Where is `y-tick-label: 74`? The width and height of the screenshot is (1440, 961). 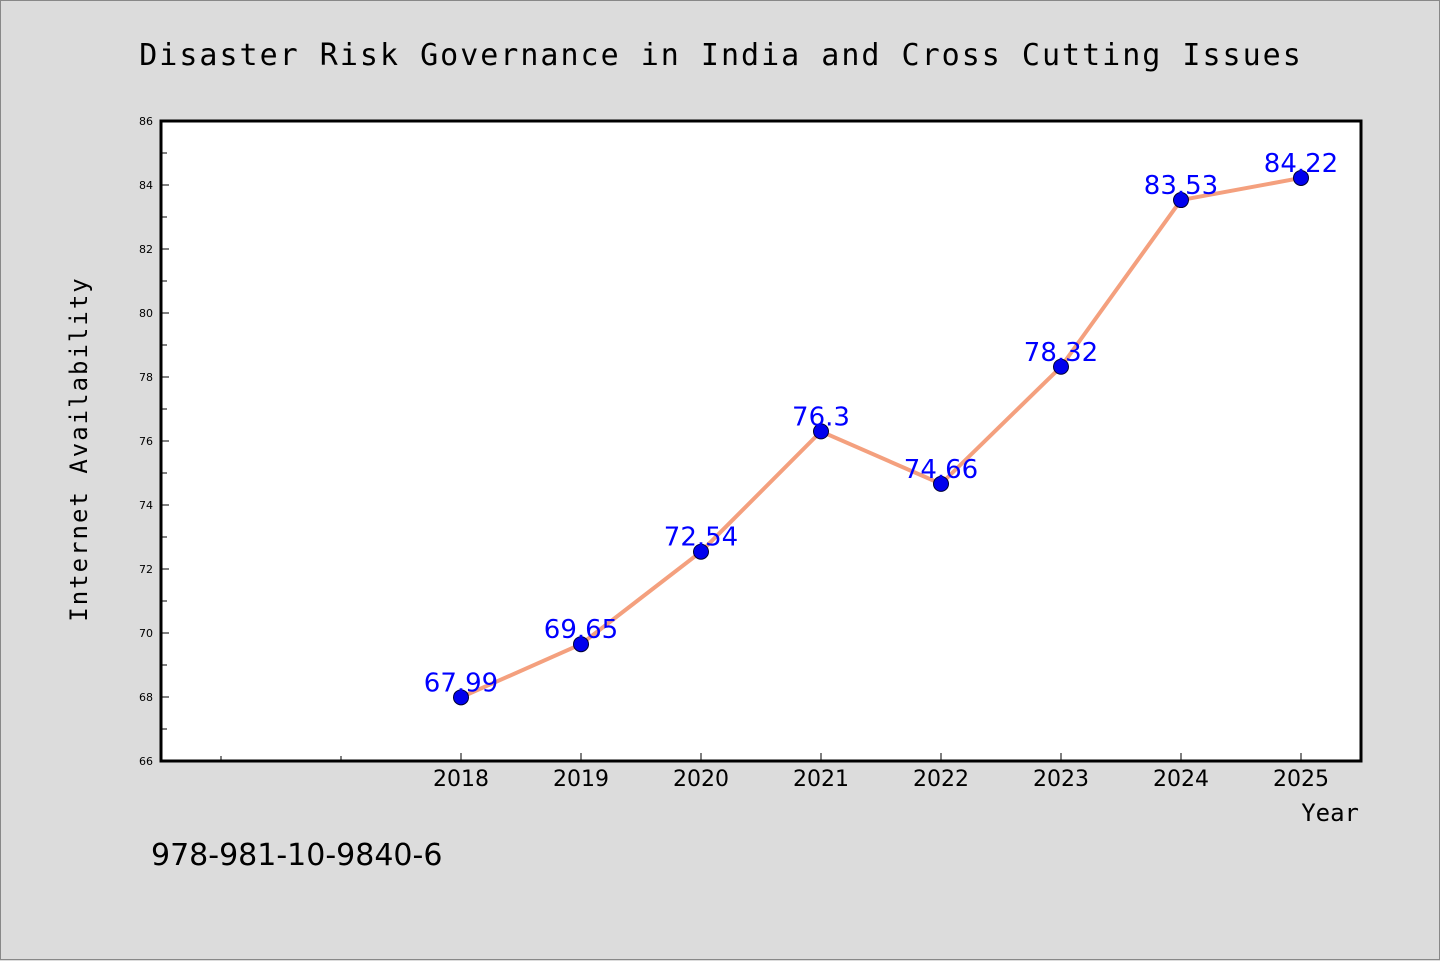
y-tick-label: 74 is located at coordinates (146, 505).